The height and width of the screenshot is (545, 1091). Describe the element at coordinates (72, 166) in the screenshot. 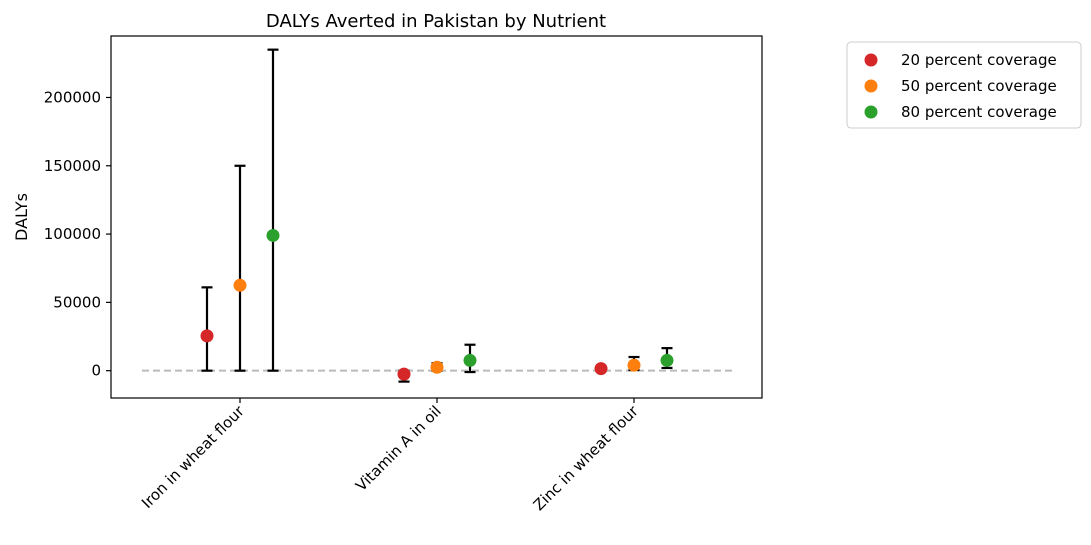

I see `y-tick-label: 150000` at that location.